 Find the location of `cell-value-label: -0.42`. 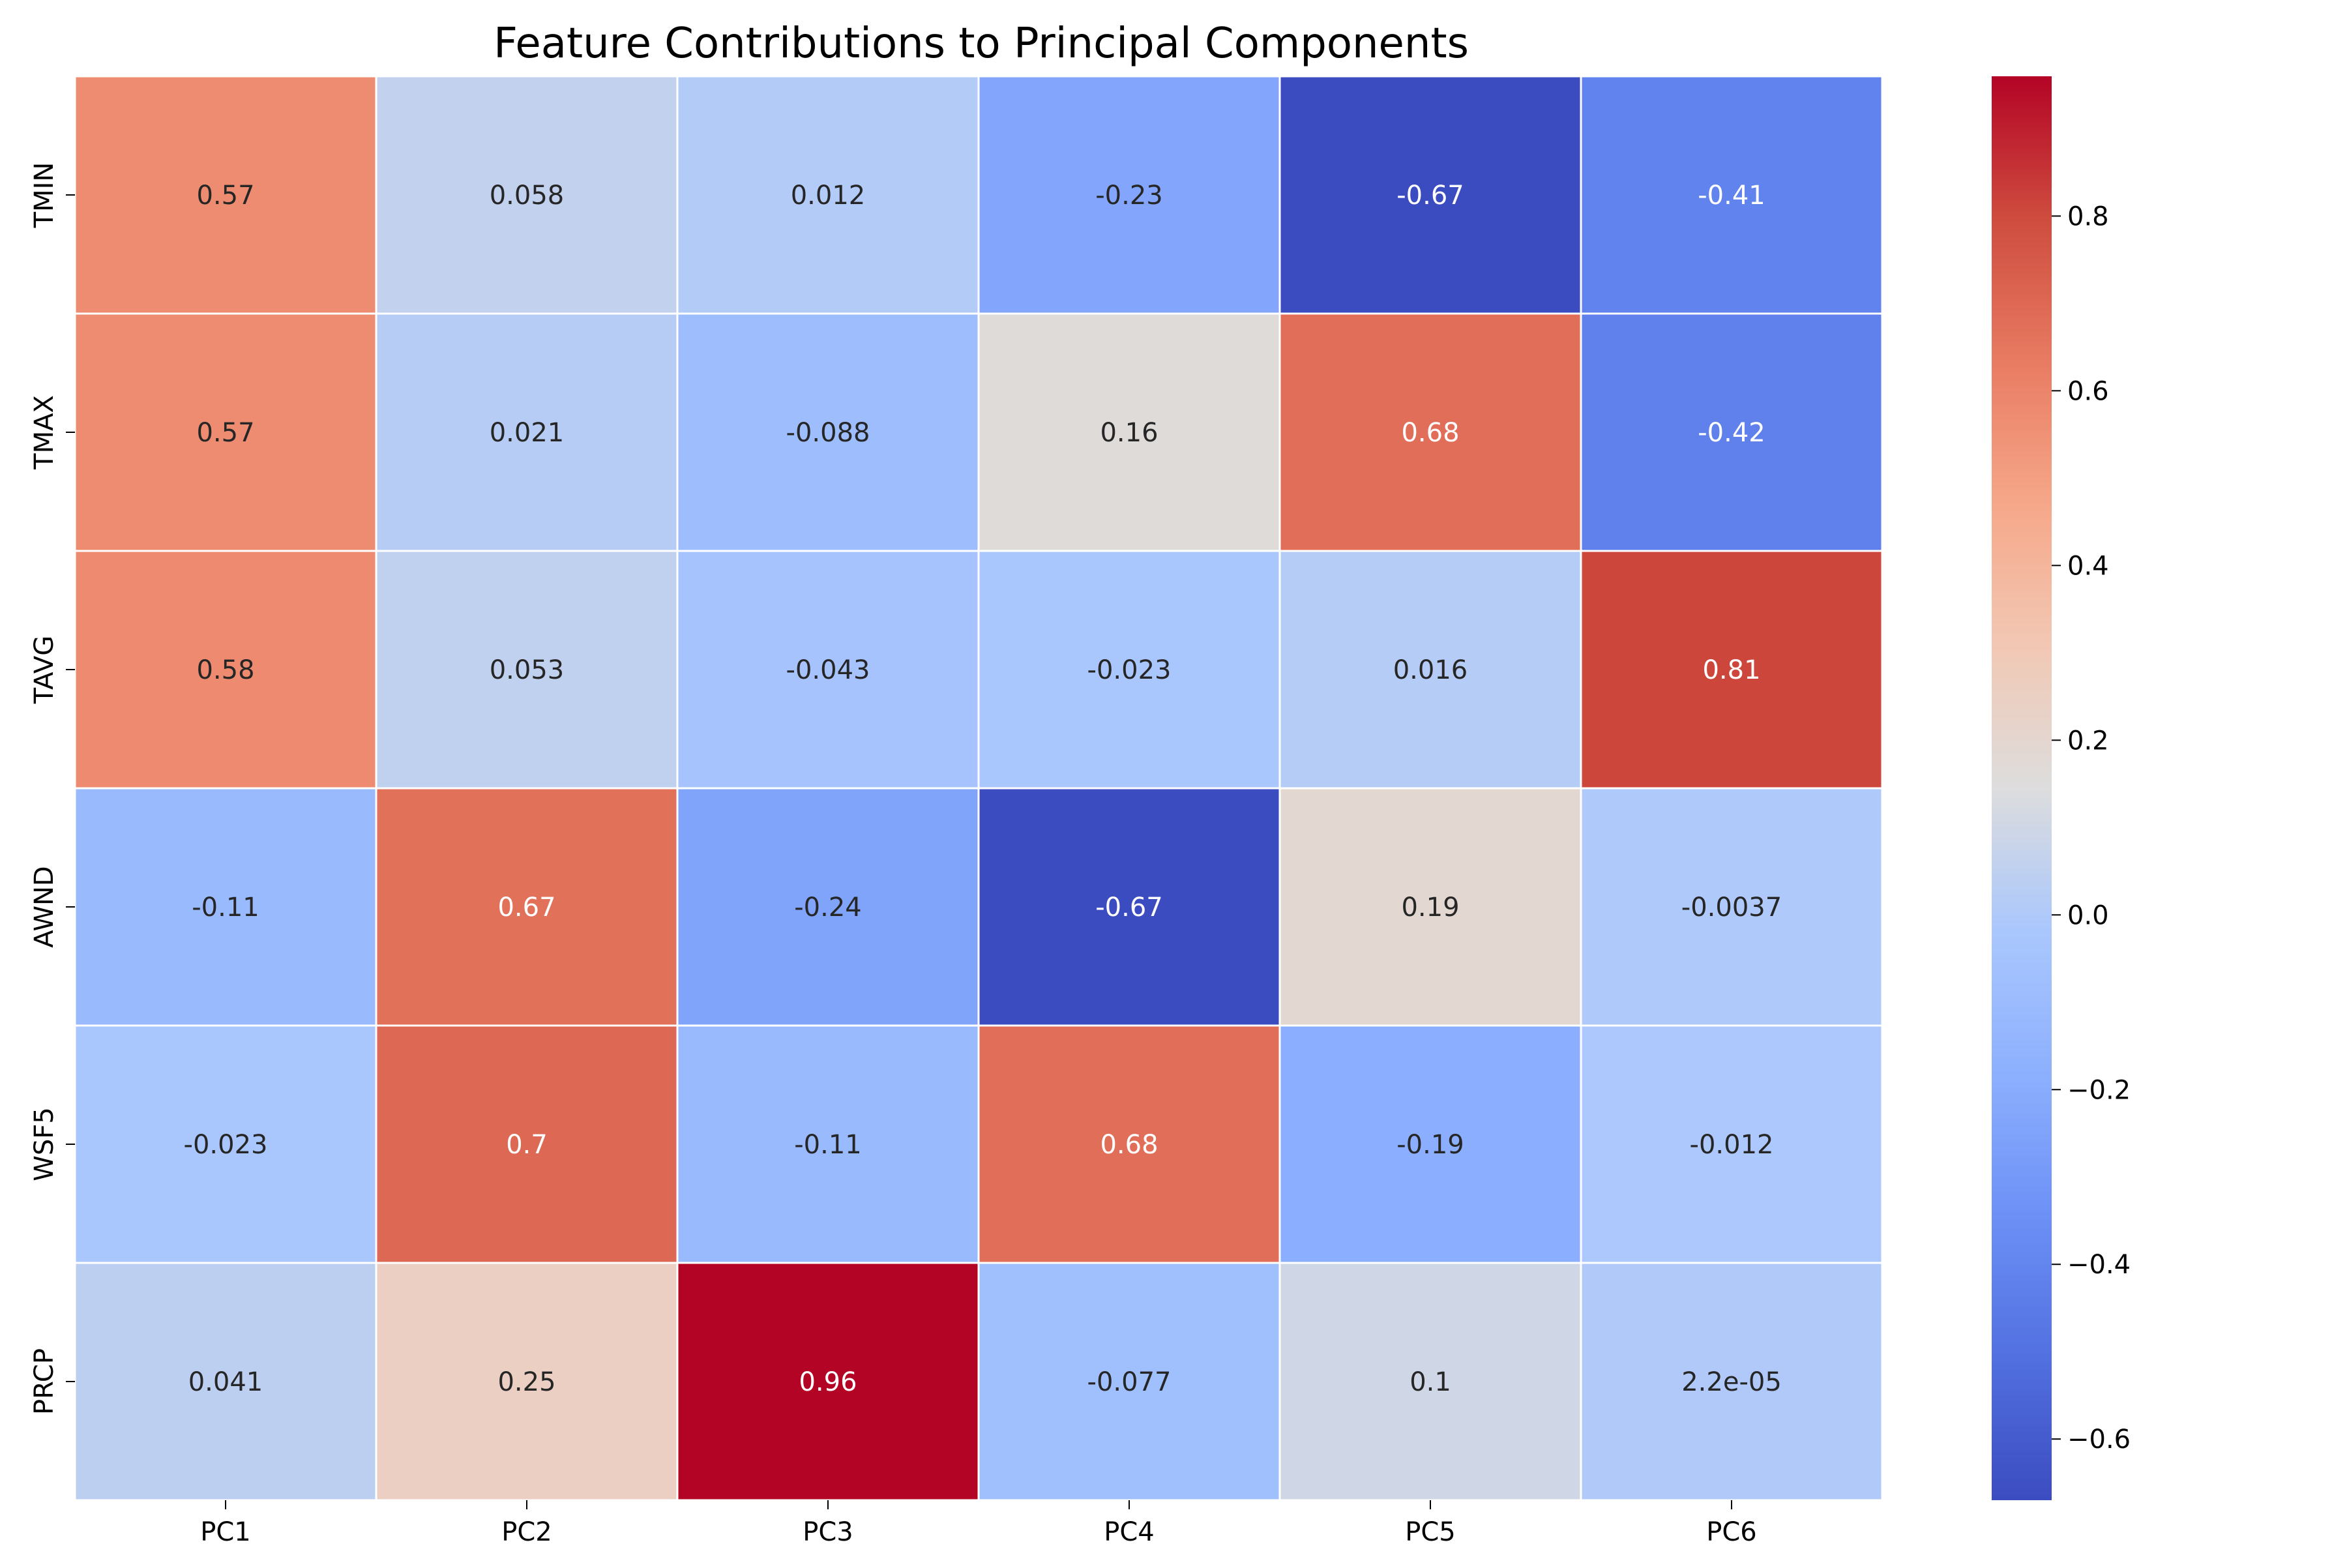

cell-value-label: -0.42 is located at coordinates (1731, 433).